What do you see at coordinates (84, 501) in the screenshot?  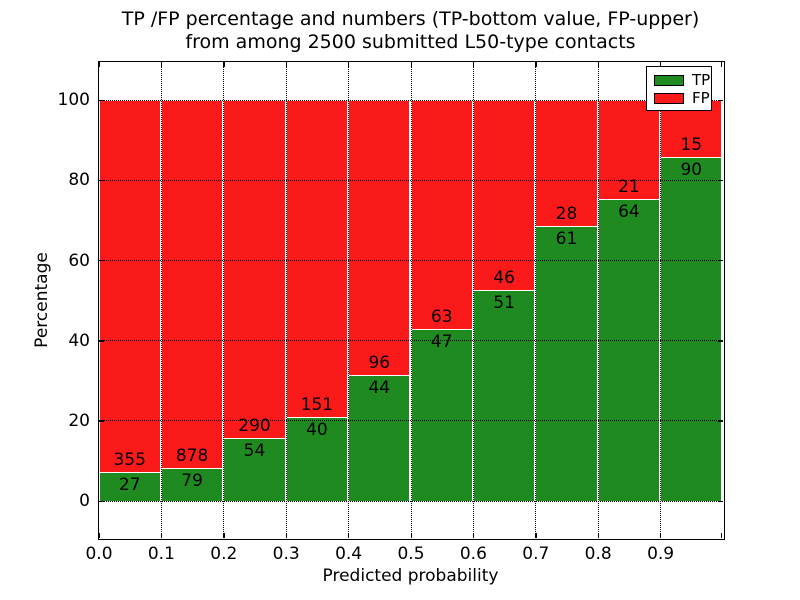 I see `y-tick-label: 0` at bounding box center [84, 501].